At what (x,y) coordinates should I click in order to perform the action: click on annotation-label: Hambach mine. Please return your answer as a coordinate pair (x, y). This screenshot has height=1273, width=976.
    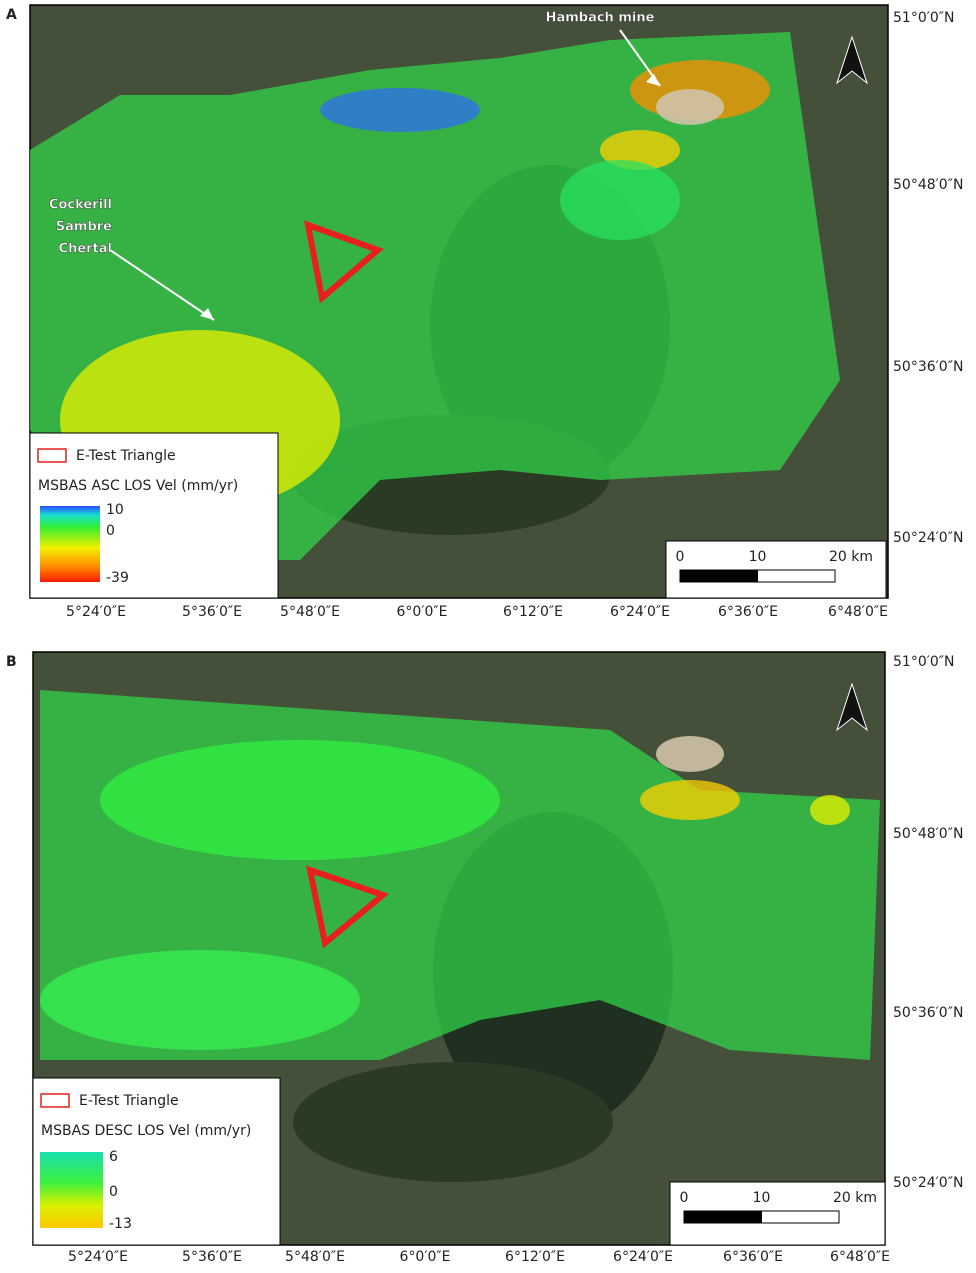
    Looking at the image, I should click on (600, 18).